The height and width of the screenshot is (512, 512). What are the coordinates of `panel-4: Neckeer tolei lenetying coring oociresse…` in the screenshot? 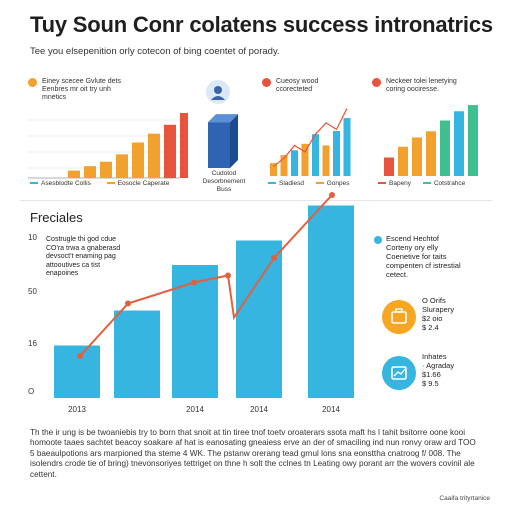 It's located at (431, 138).